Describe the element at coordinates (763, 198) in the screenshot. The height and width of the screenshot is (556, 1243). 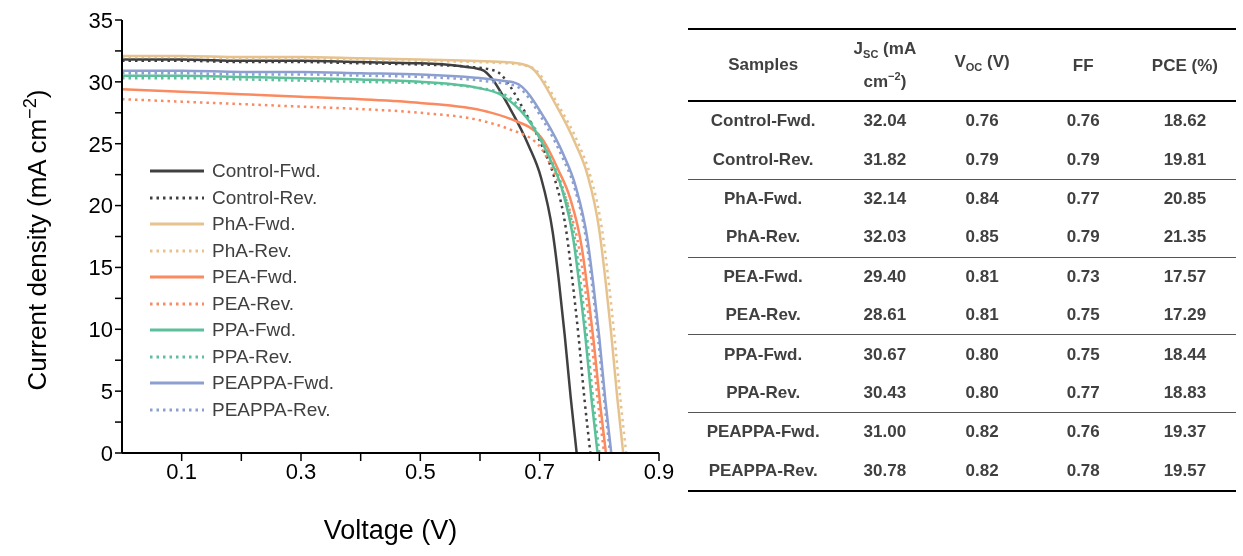
I see `category-label: PhA-Fwd.` at that location.